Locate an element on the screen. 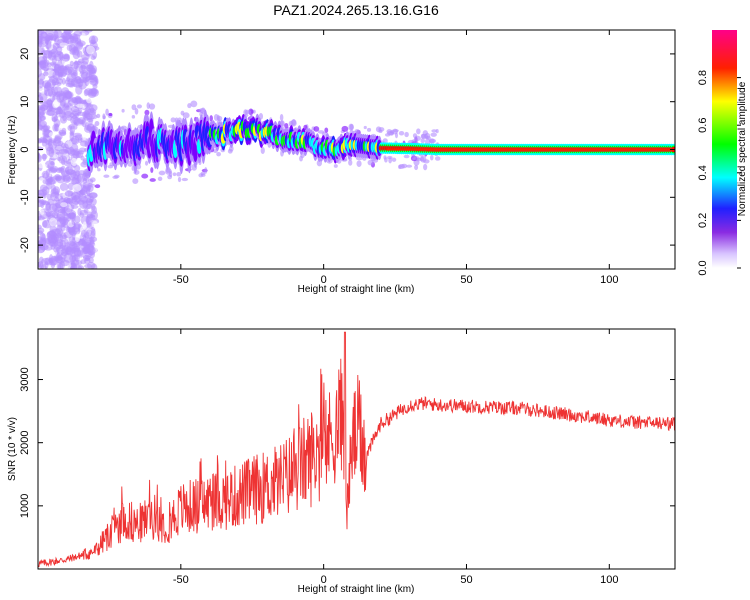  x-tick-label: 50 is located at coordinates (466, 280).